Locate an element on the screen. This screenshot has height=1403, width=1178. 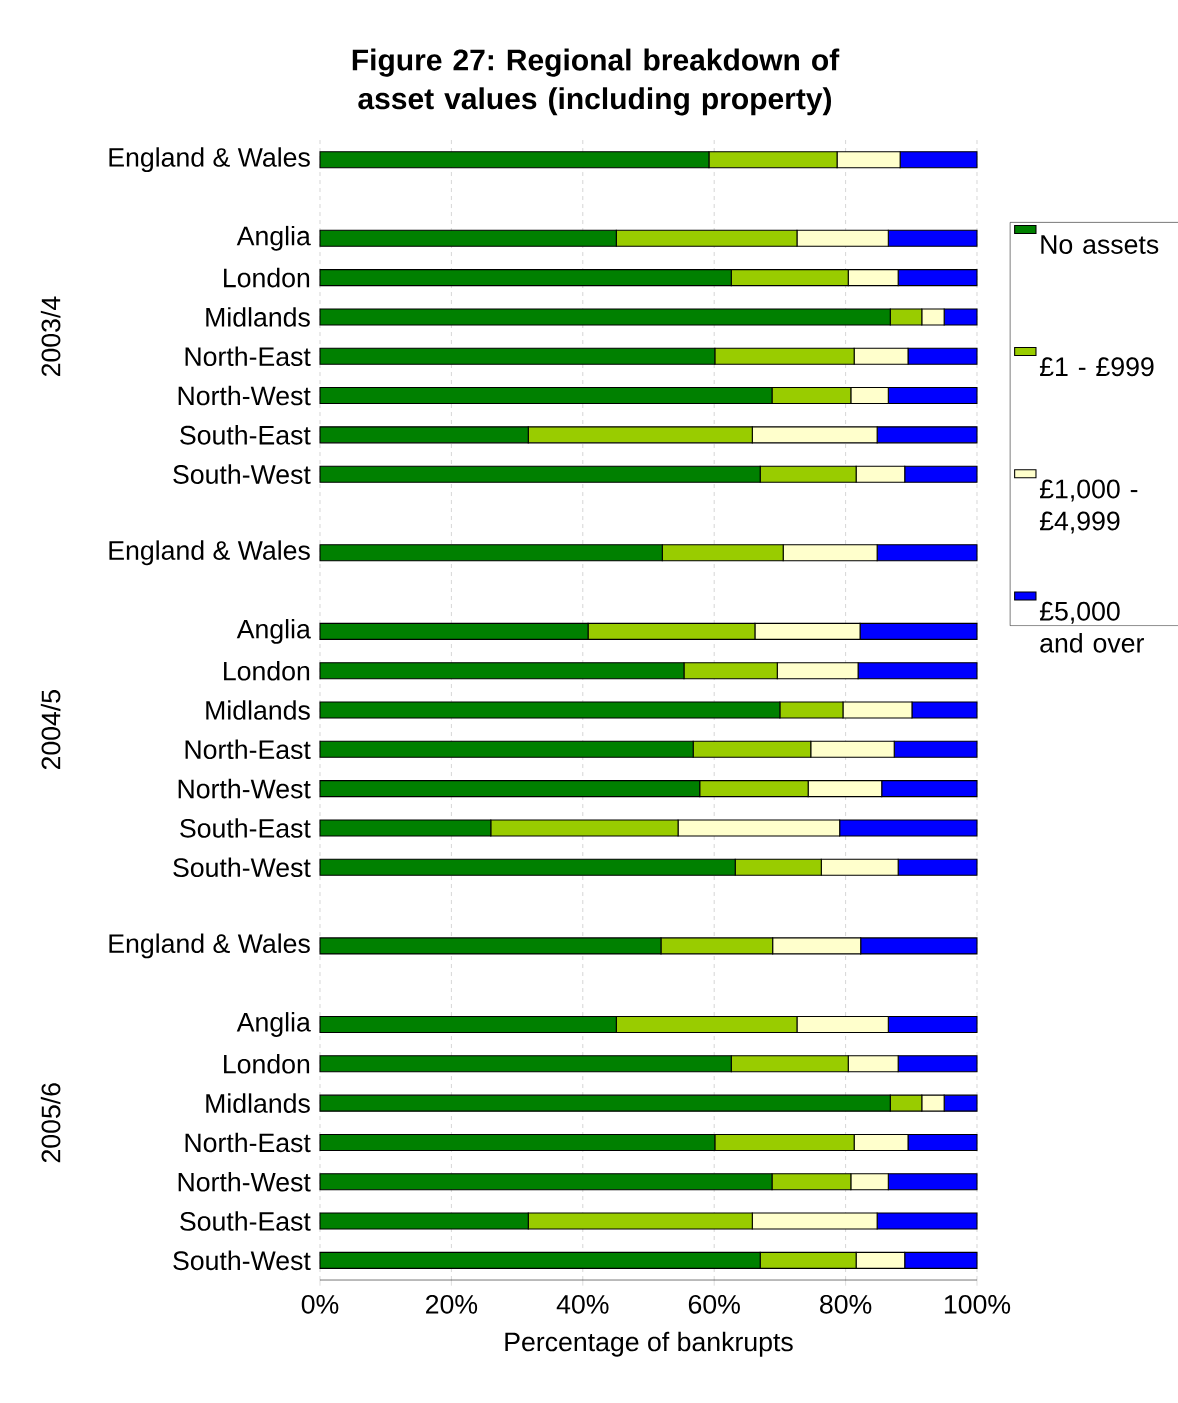
x-tick-label: 80% is located at coordinates (846, 1304).